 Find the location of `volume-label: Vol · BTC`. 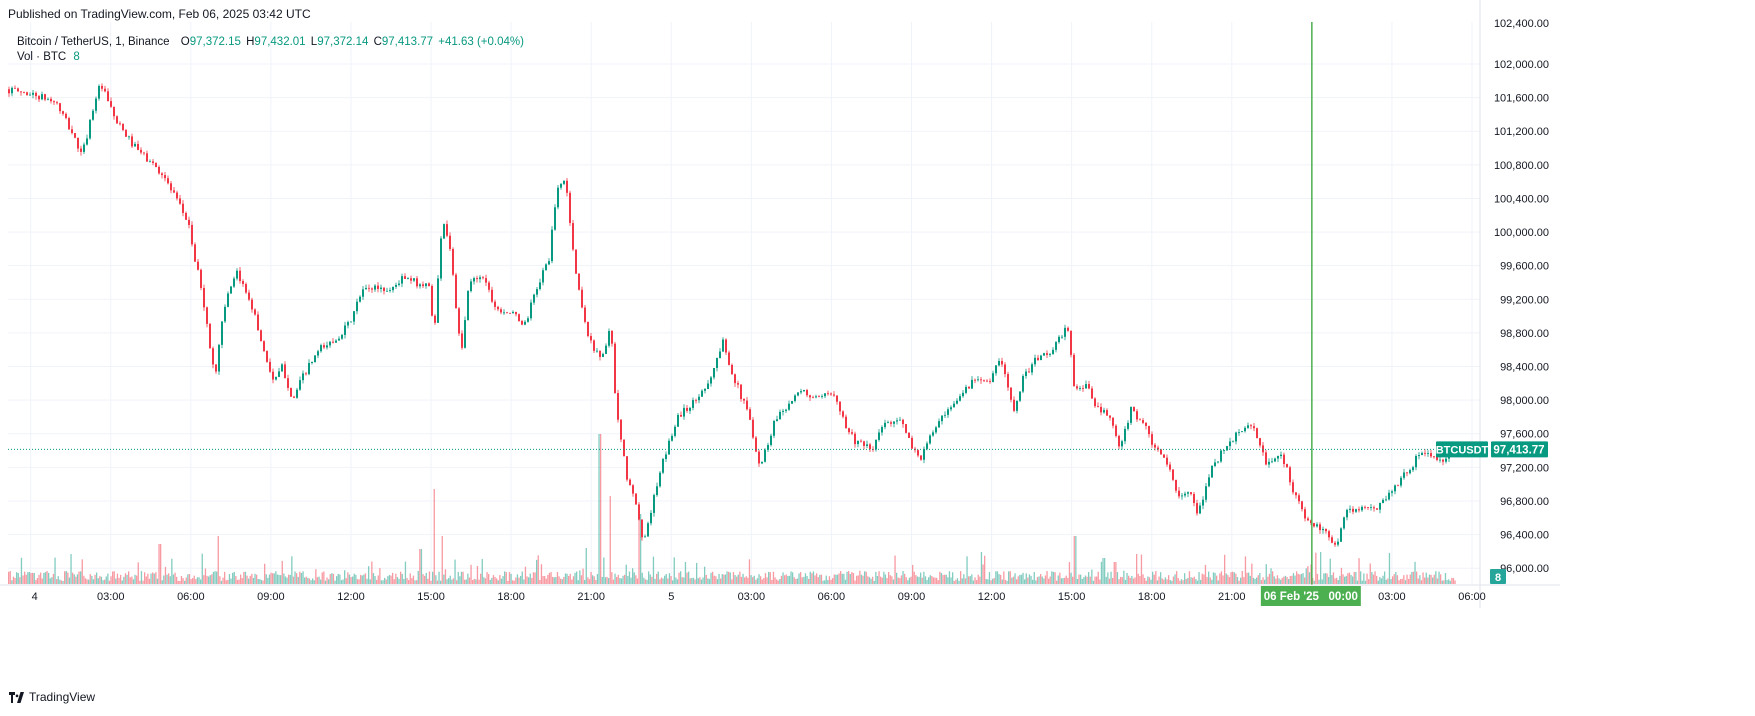

volume-label: Vol · BTC is located at coordinates (42, 57).